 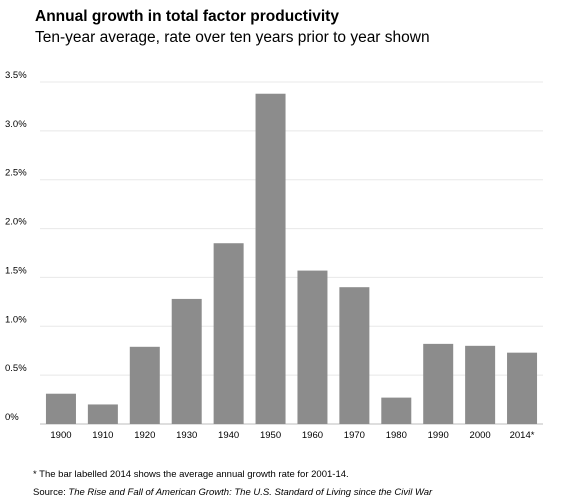 What do you see at coordinates (522, 388) in the screenshot?
I see `bar-2014*` at bounding box center [522, 388].